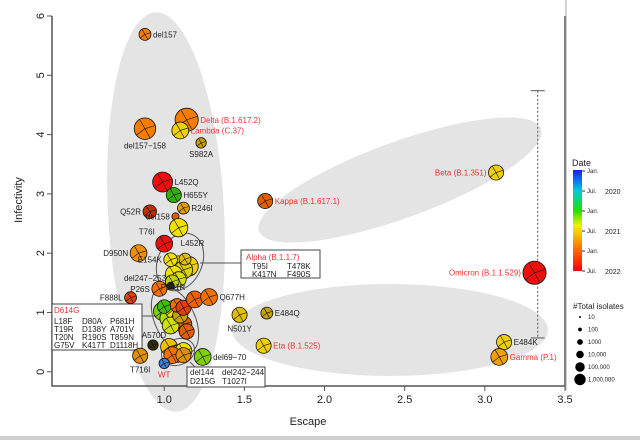  Describe the element at coordinates (595, 343) in the screenshot. I see `size-legend-label: 1000` at that location.